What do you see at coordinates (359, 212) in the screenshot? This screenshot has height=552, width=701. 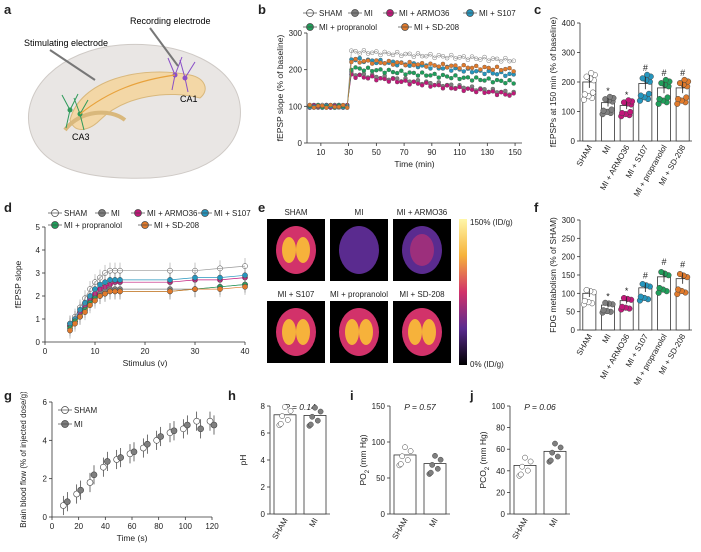 I see `fdg-image-label: MI` at bounding box center [359, 212].